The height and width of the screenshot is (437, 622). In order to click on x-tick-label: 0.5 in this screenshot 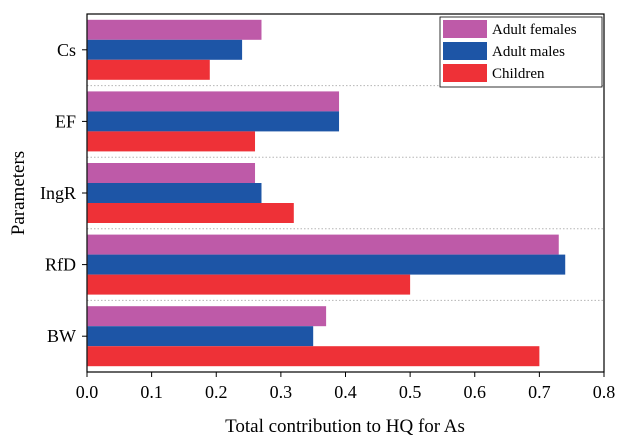, I will do `click(410, 392)`.